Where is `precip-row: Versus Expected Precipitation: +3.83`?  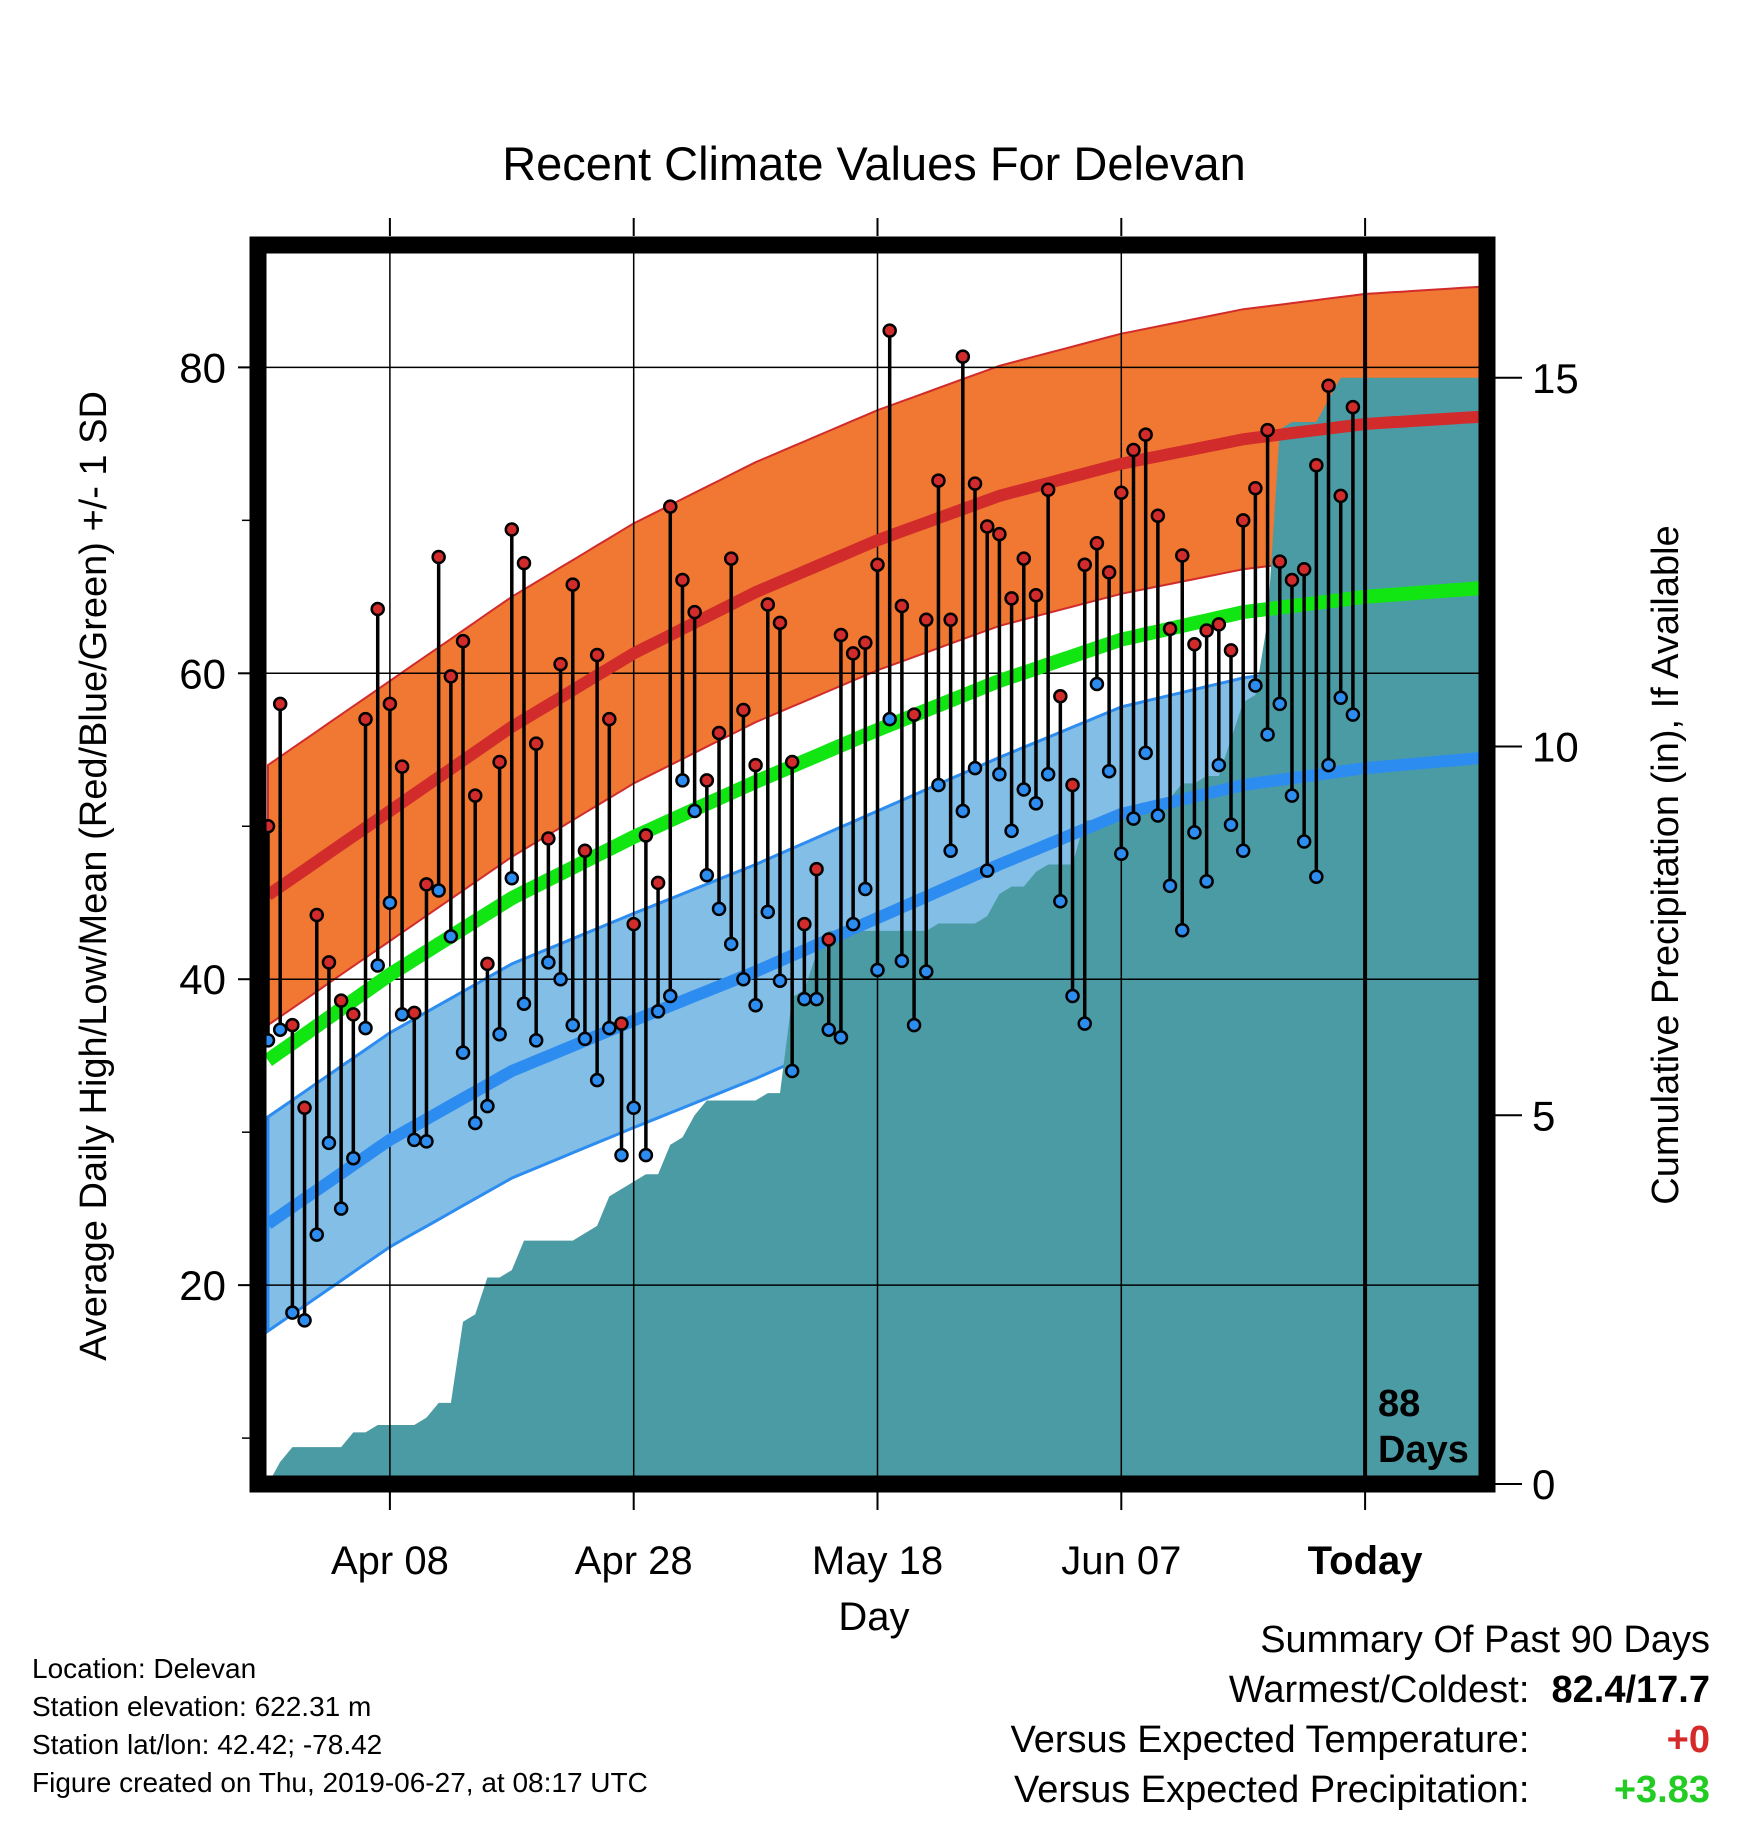 precip-row: Versus Expected Precipitation: +3.83 is located at coordinates (1360, 1790).